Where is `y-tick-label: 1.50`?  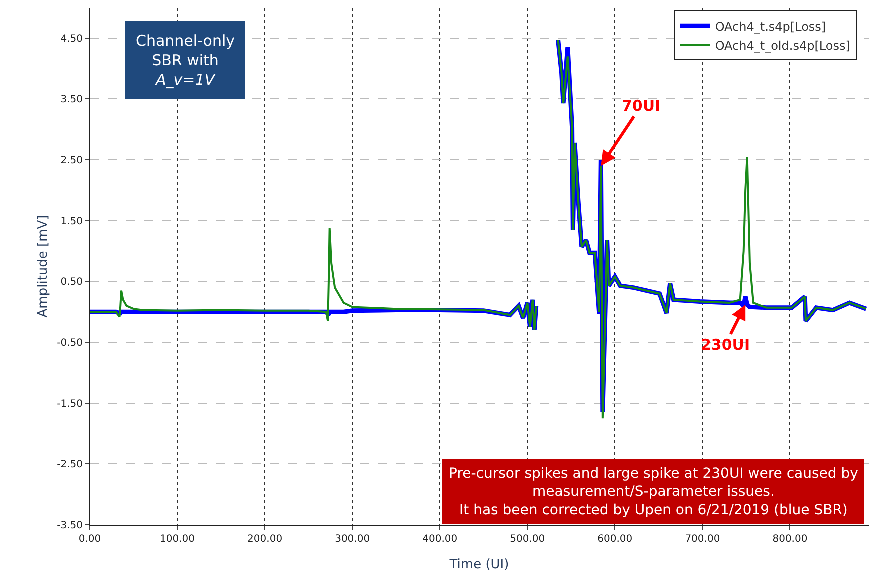
y-tick-label: 1.50 is located at coordinates (71, 222).